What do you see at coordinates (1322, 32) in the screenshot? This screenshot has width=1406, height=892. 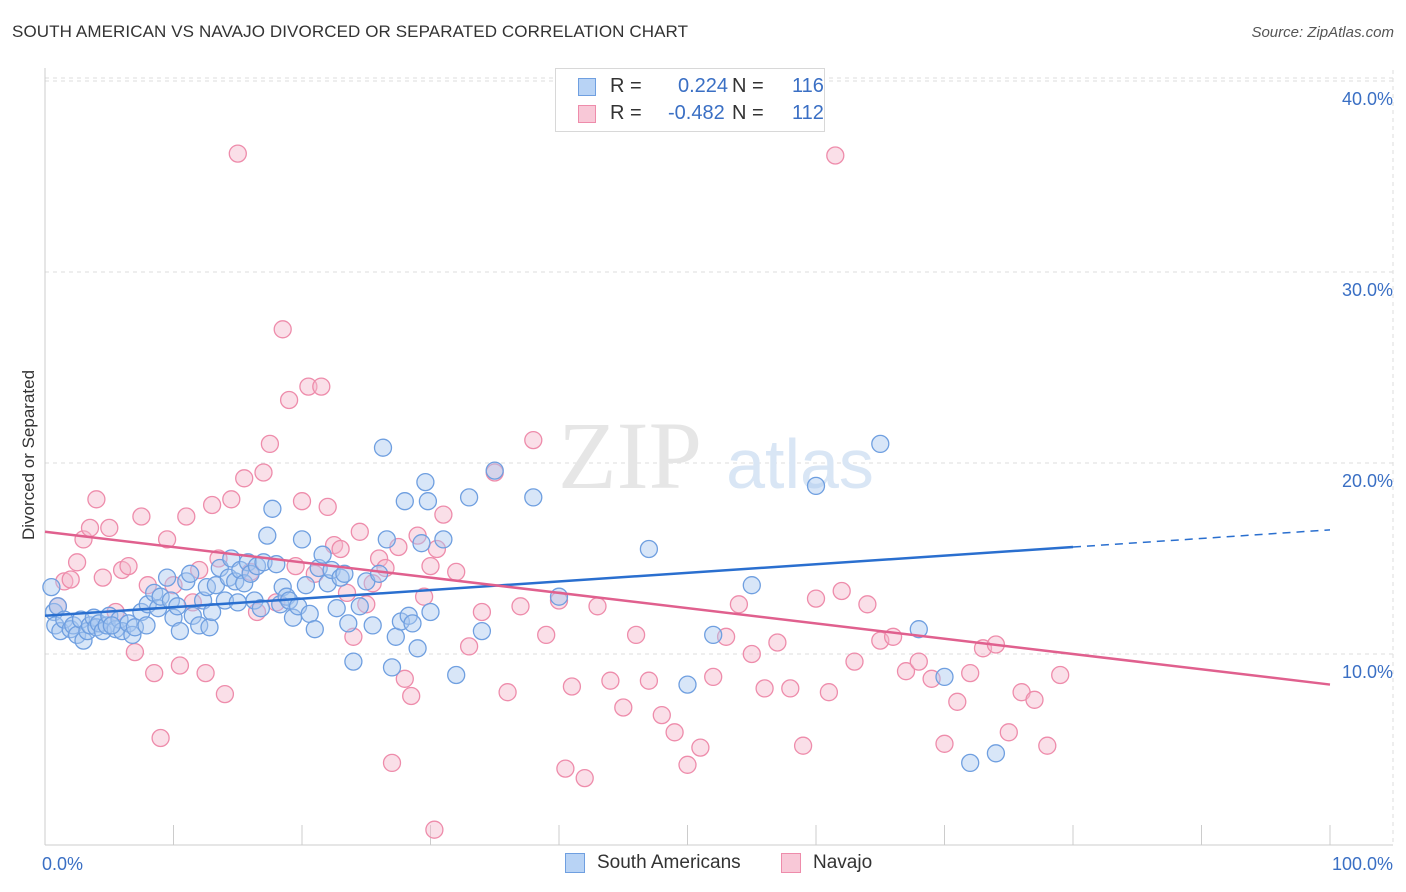 I see `chart-source: Source: ZipAtlas.com` at bounding box center [1322, 32].